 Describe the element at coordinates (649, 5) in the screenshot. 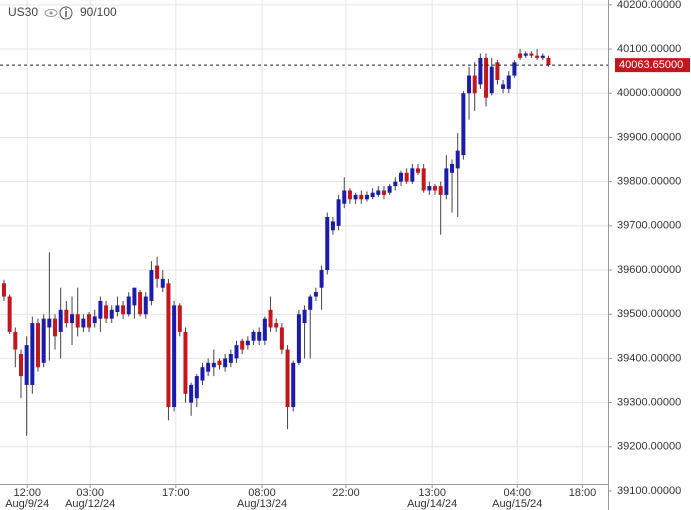

I see `y-tick-label: 40200.00000` at that location.